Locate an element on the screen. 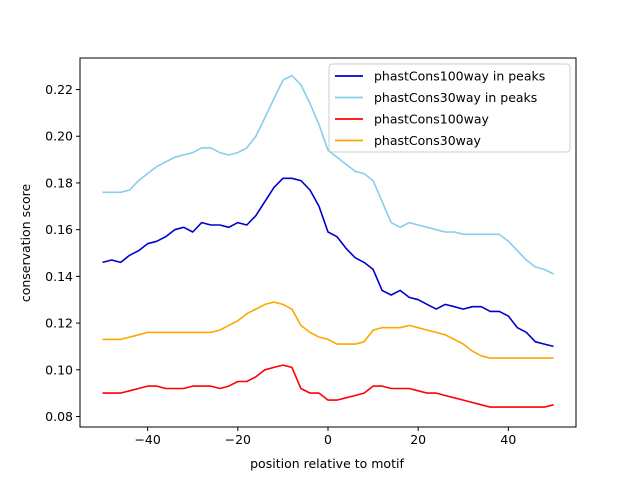  y-tick-label: 0.22 is located at coordinates (59, 89).